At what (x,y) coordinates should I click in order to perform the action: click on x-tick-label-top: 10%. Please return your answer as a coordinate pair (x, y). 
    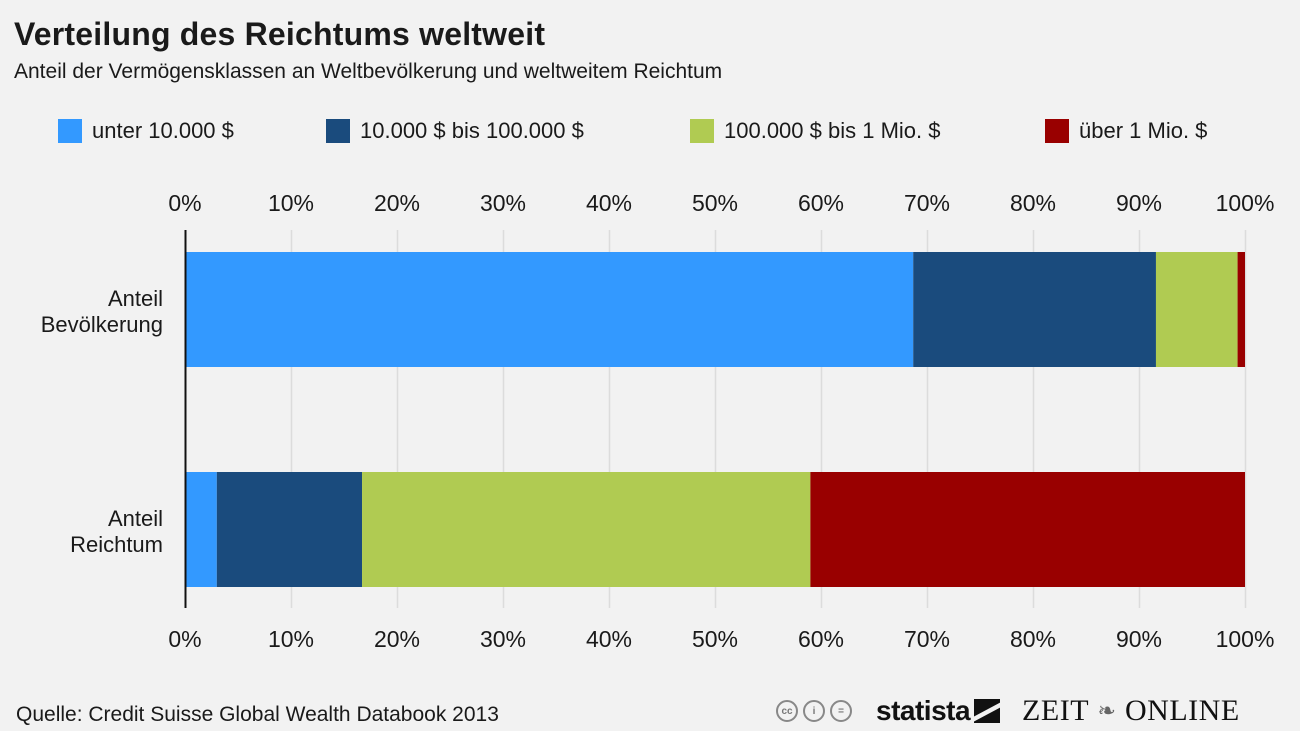
    Looking at the image, I should click on (291, 203).